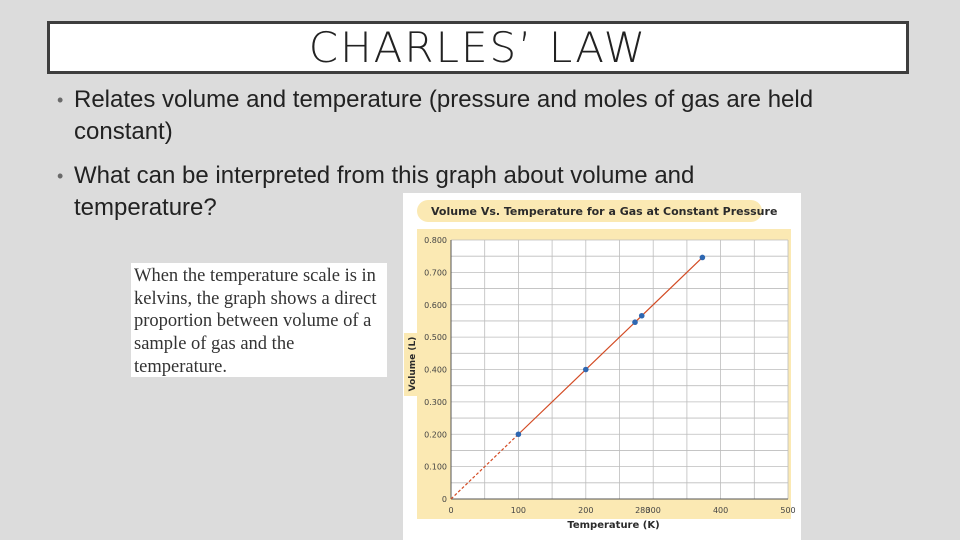 Image resolution: width=960 pixels, height=540 pixels. I want to click on x-tick-label: 0, so click(450, 510).